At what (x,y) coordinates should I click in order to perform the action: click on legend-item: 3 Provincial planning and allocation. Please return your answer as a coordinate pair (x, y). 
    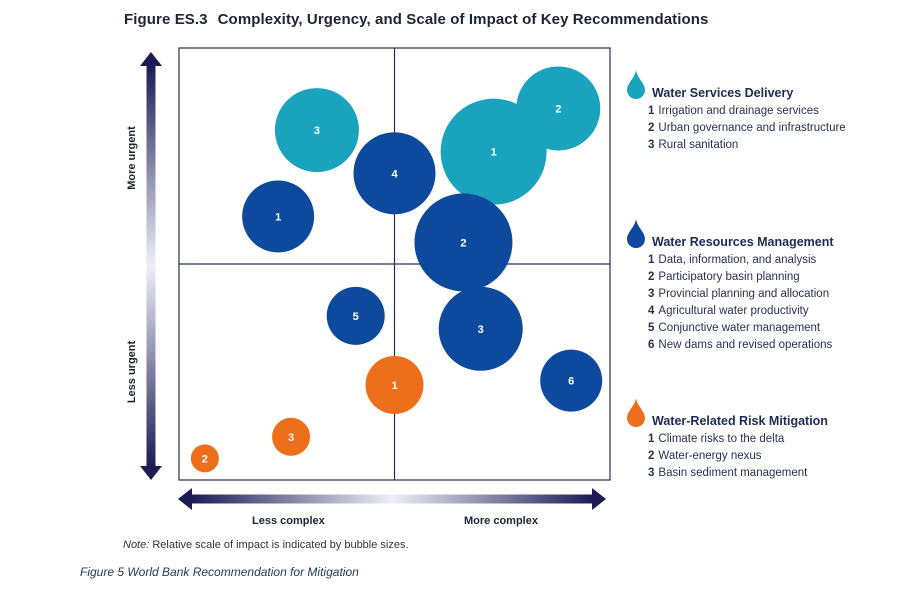
    Looking at the image, I should click on (739, 294).